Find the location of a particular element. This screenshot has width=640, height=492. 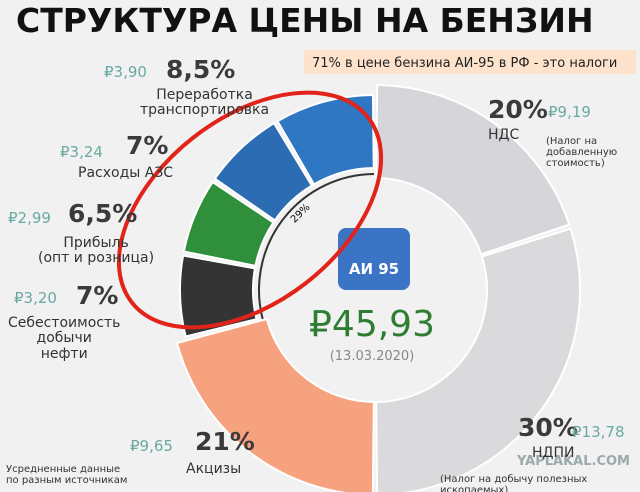

category-label: Расходы АЗС is located at coordinates (126, 173).